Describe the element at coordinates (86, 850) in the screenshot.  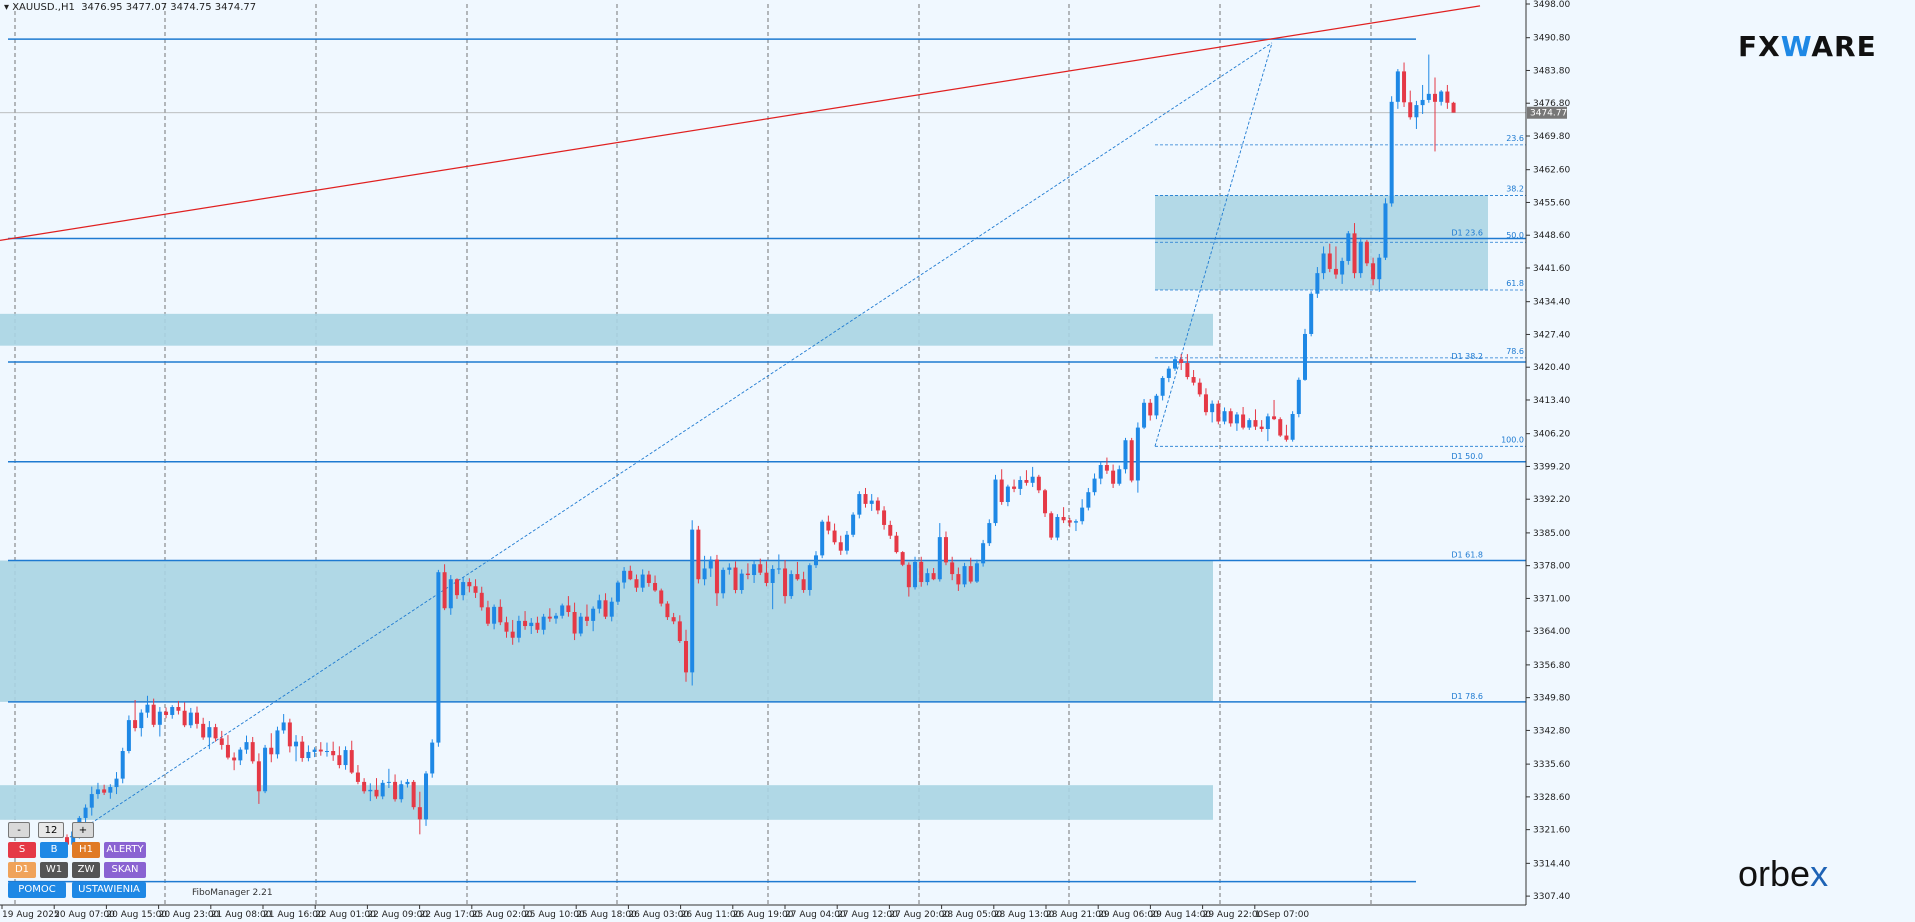
I see `timeframe-h1-button: H1` at that location.